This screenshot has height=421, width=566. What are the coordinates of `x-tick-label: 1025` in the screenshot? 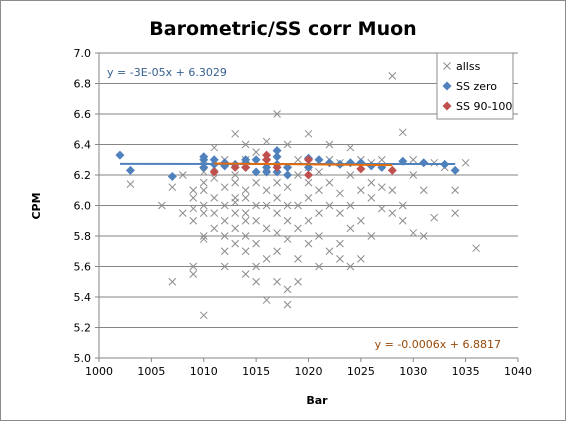 It's located at (361, 371).